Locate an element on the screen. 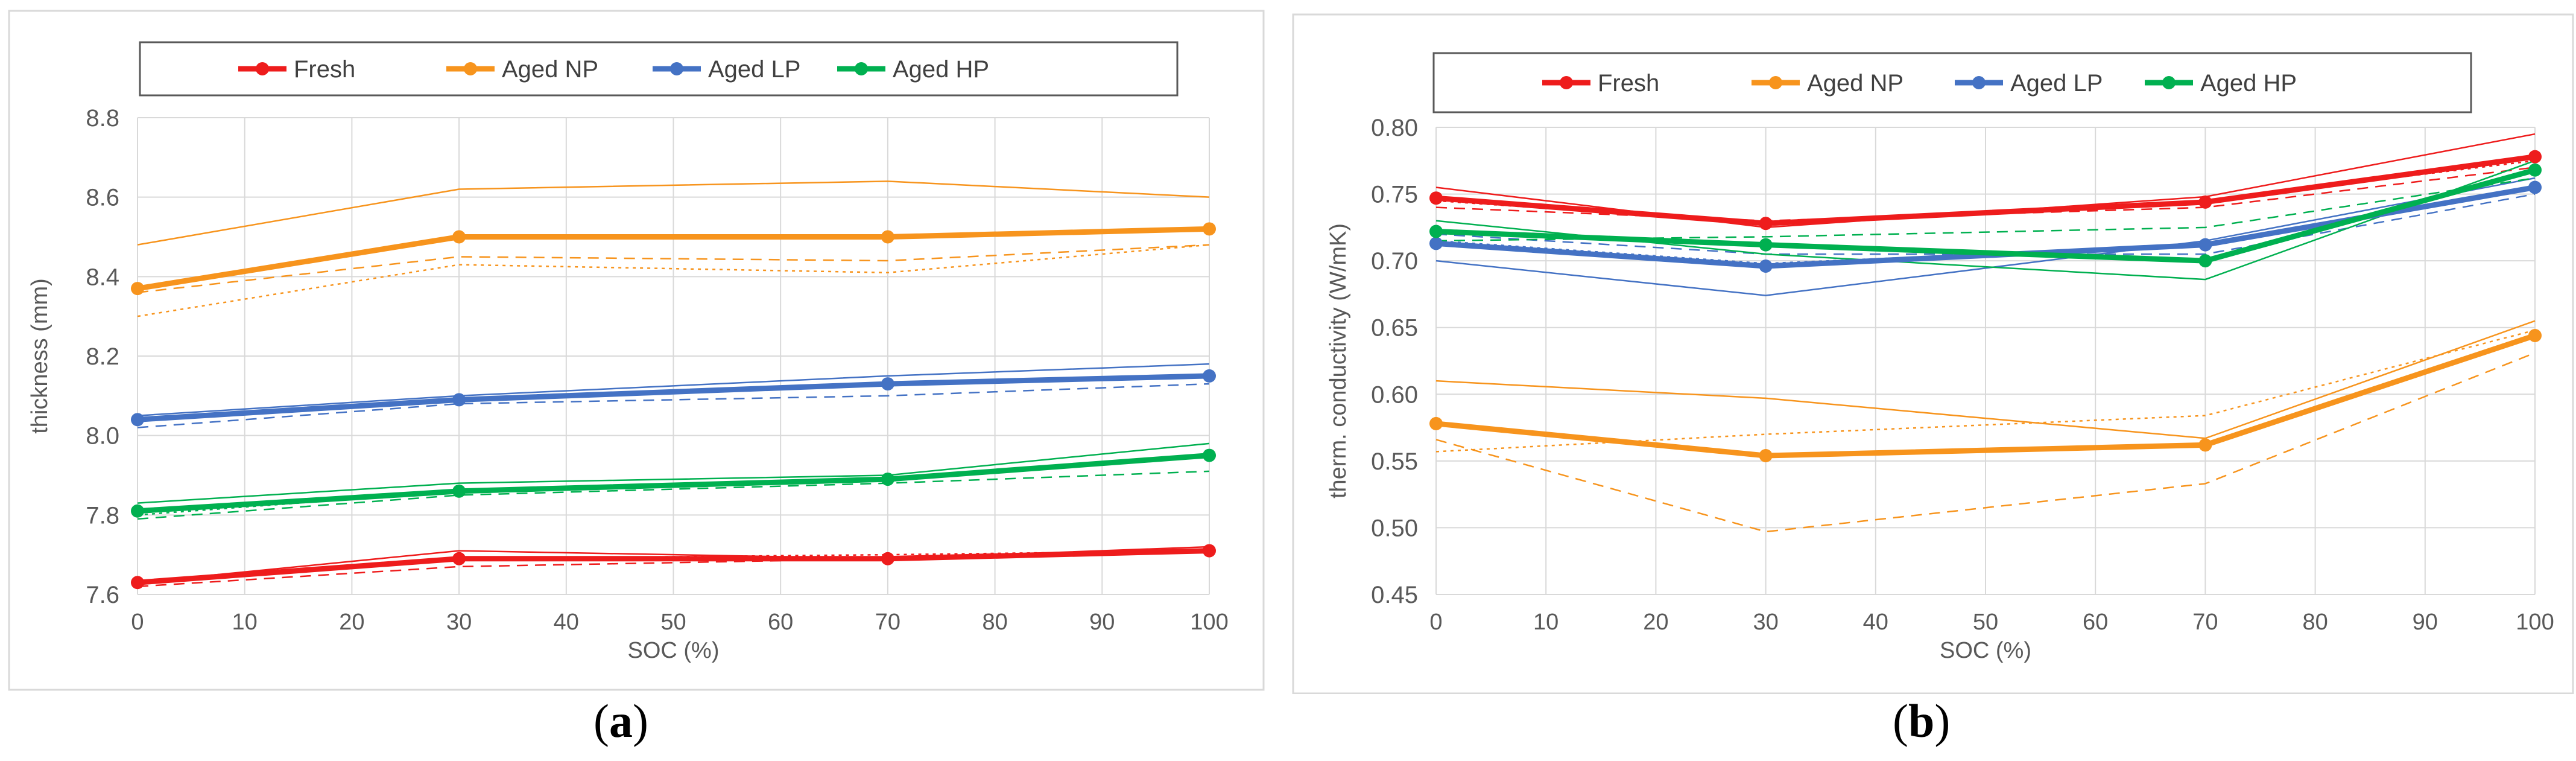 The height and width of the screenshot is (761, 2576). x-tick-label: 30 is located at coordinates (459, 622).